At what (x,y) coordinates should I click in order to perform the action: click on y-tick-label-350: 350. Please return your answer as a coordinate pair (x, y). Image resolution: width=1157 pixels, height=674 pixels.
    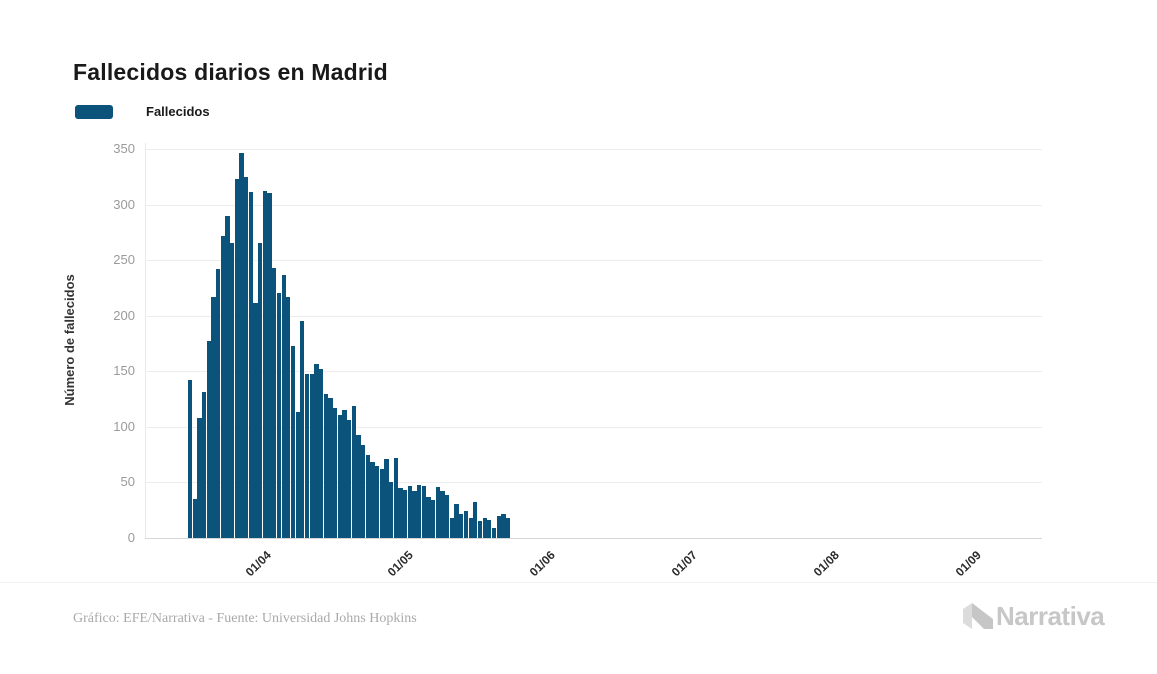
    Looking at the image, I should click on (124, 148).